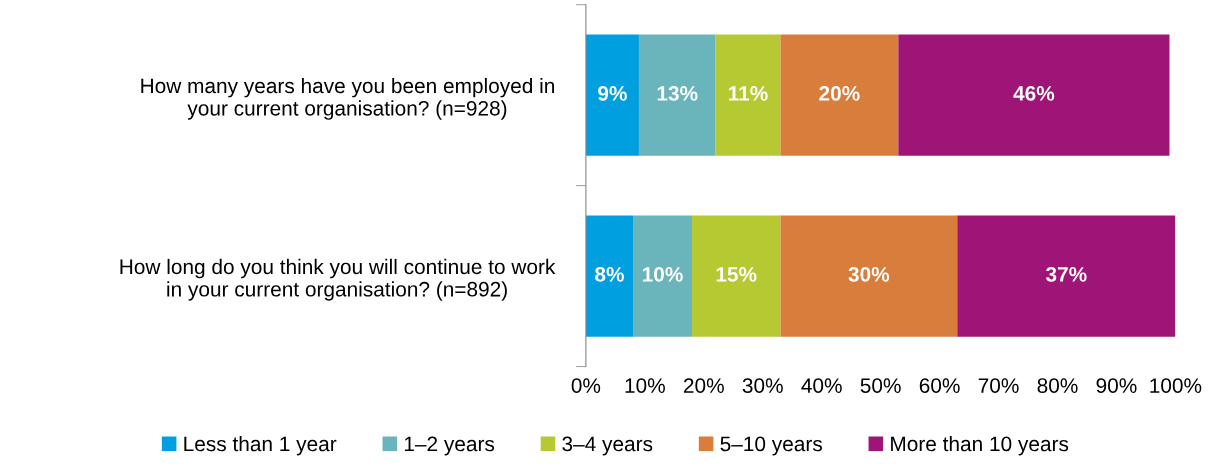 The image size is (1208, 473). Describe the element at coordinates (771, 446) in the screenshot. I see `legend-label: 5–10 years` at that location.